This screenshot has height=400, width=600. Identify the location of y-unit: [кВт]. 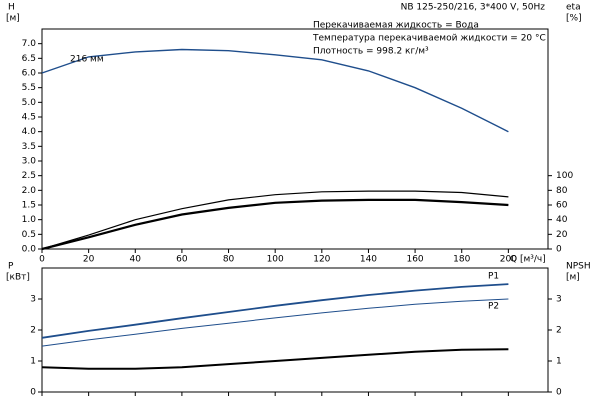
(18, 278).